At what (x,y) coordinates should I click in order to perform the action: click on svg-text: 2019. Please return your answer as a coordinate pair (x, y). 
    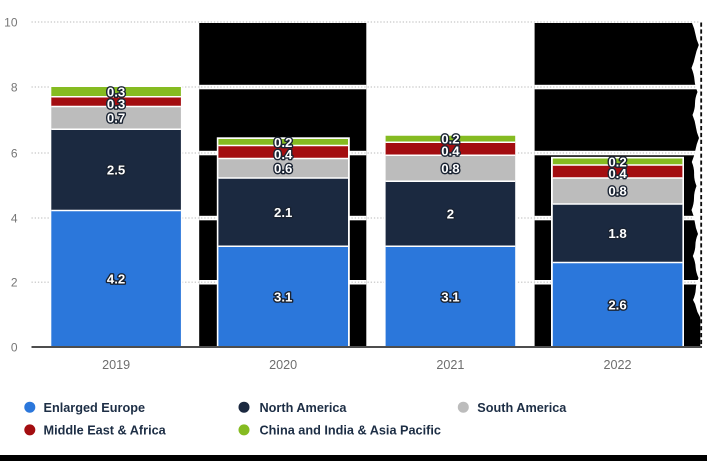
    Looking at the image, I should click on (116, 365).